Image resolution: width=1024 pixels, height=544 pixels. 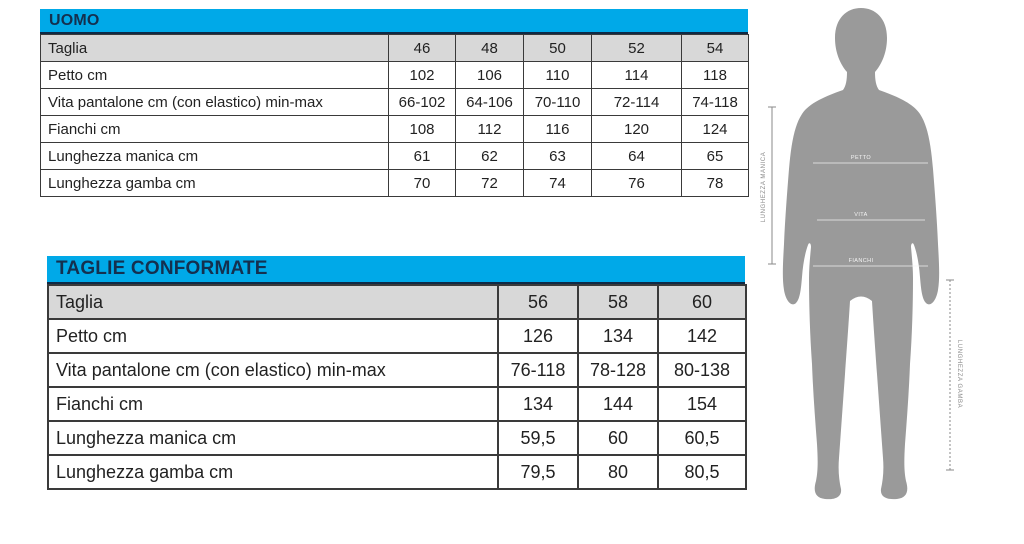 What do you see at coordinates (636, 156) in the screenshot?
I see `value-cell: 64` at bounding box center [636, 156].